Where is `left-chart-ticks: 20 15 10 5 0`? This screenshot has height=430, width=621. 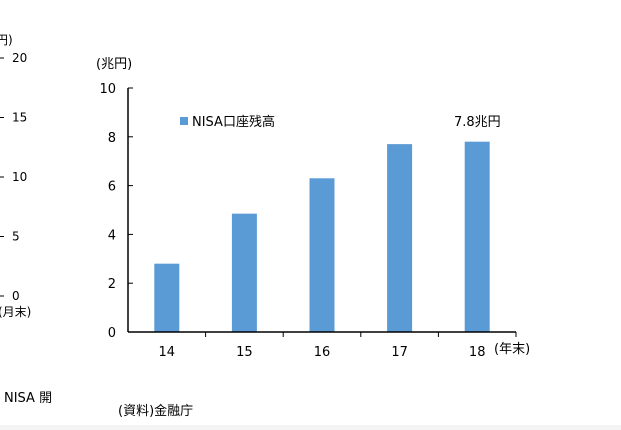
left-chart-ticks: 20 15 10 5 0 is located at coordinates (13, 177).